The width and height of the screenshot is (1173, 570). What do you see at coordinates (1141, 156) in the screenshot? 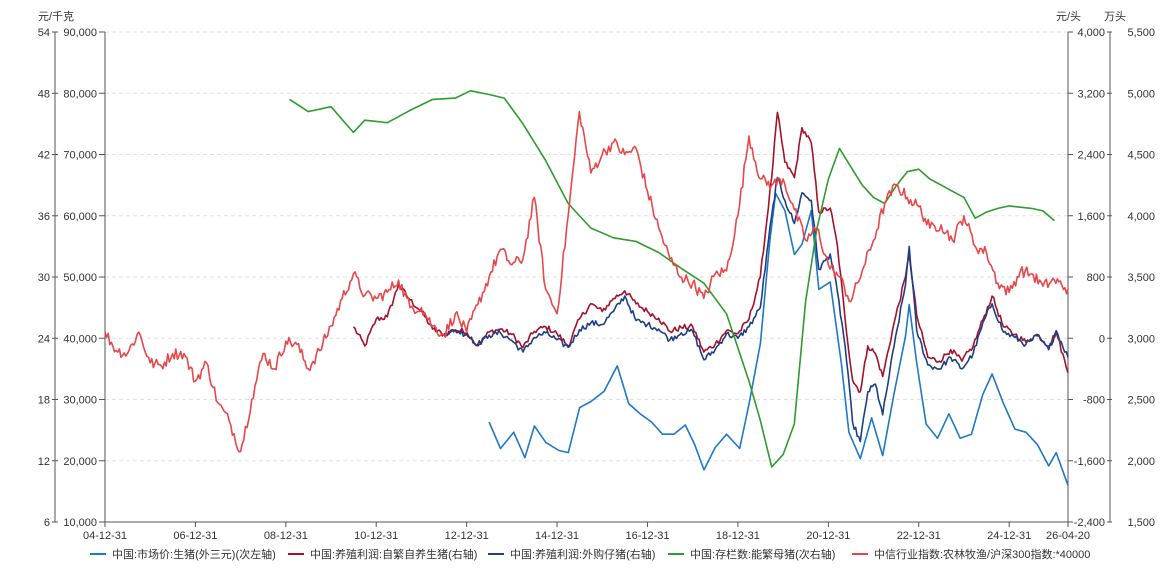
I see `right2-tick-label: 4,500` at bounding box center [1141, 156].